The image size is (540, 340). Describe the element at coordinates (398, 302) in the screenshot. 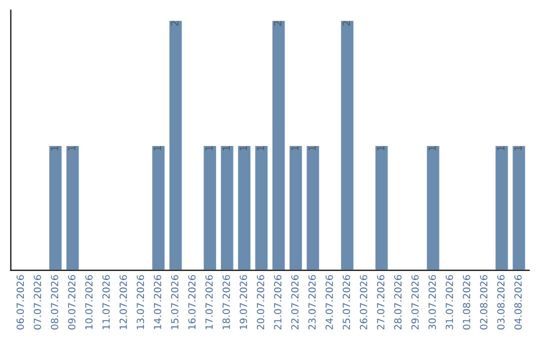

I see `x-tick-label: 28.07.2026` at that location.